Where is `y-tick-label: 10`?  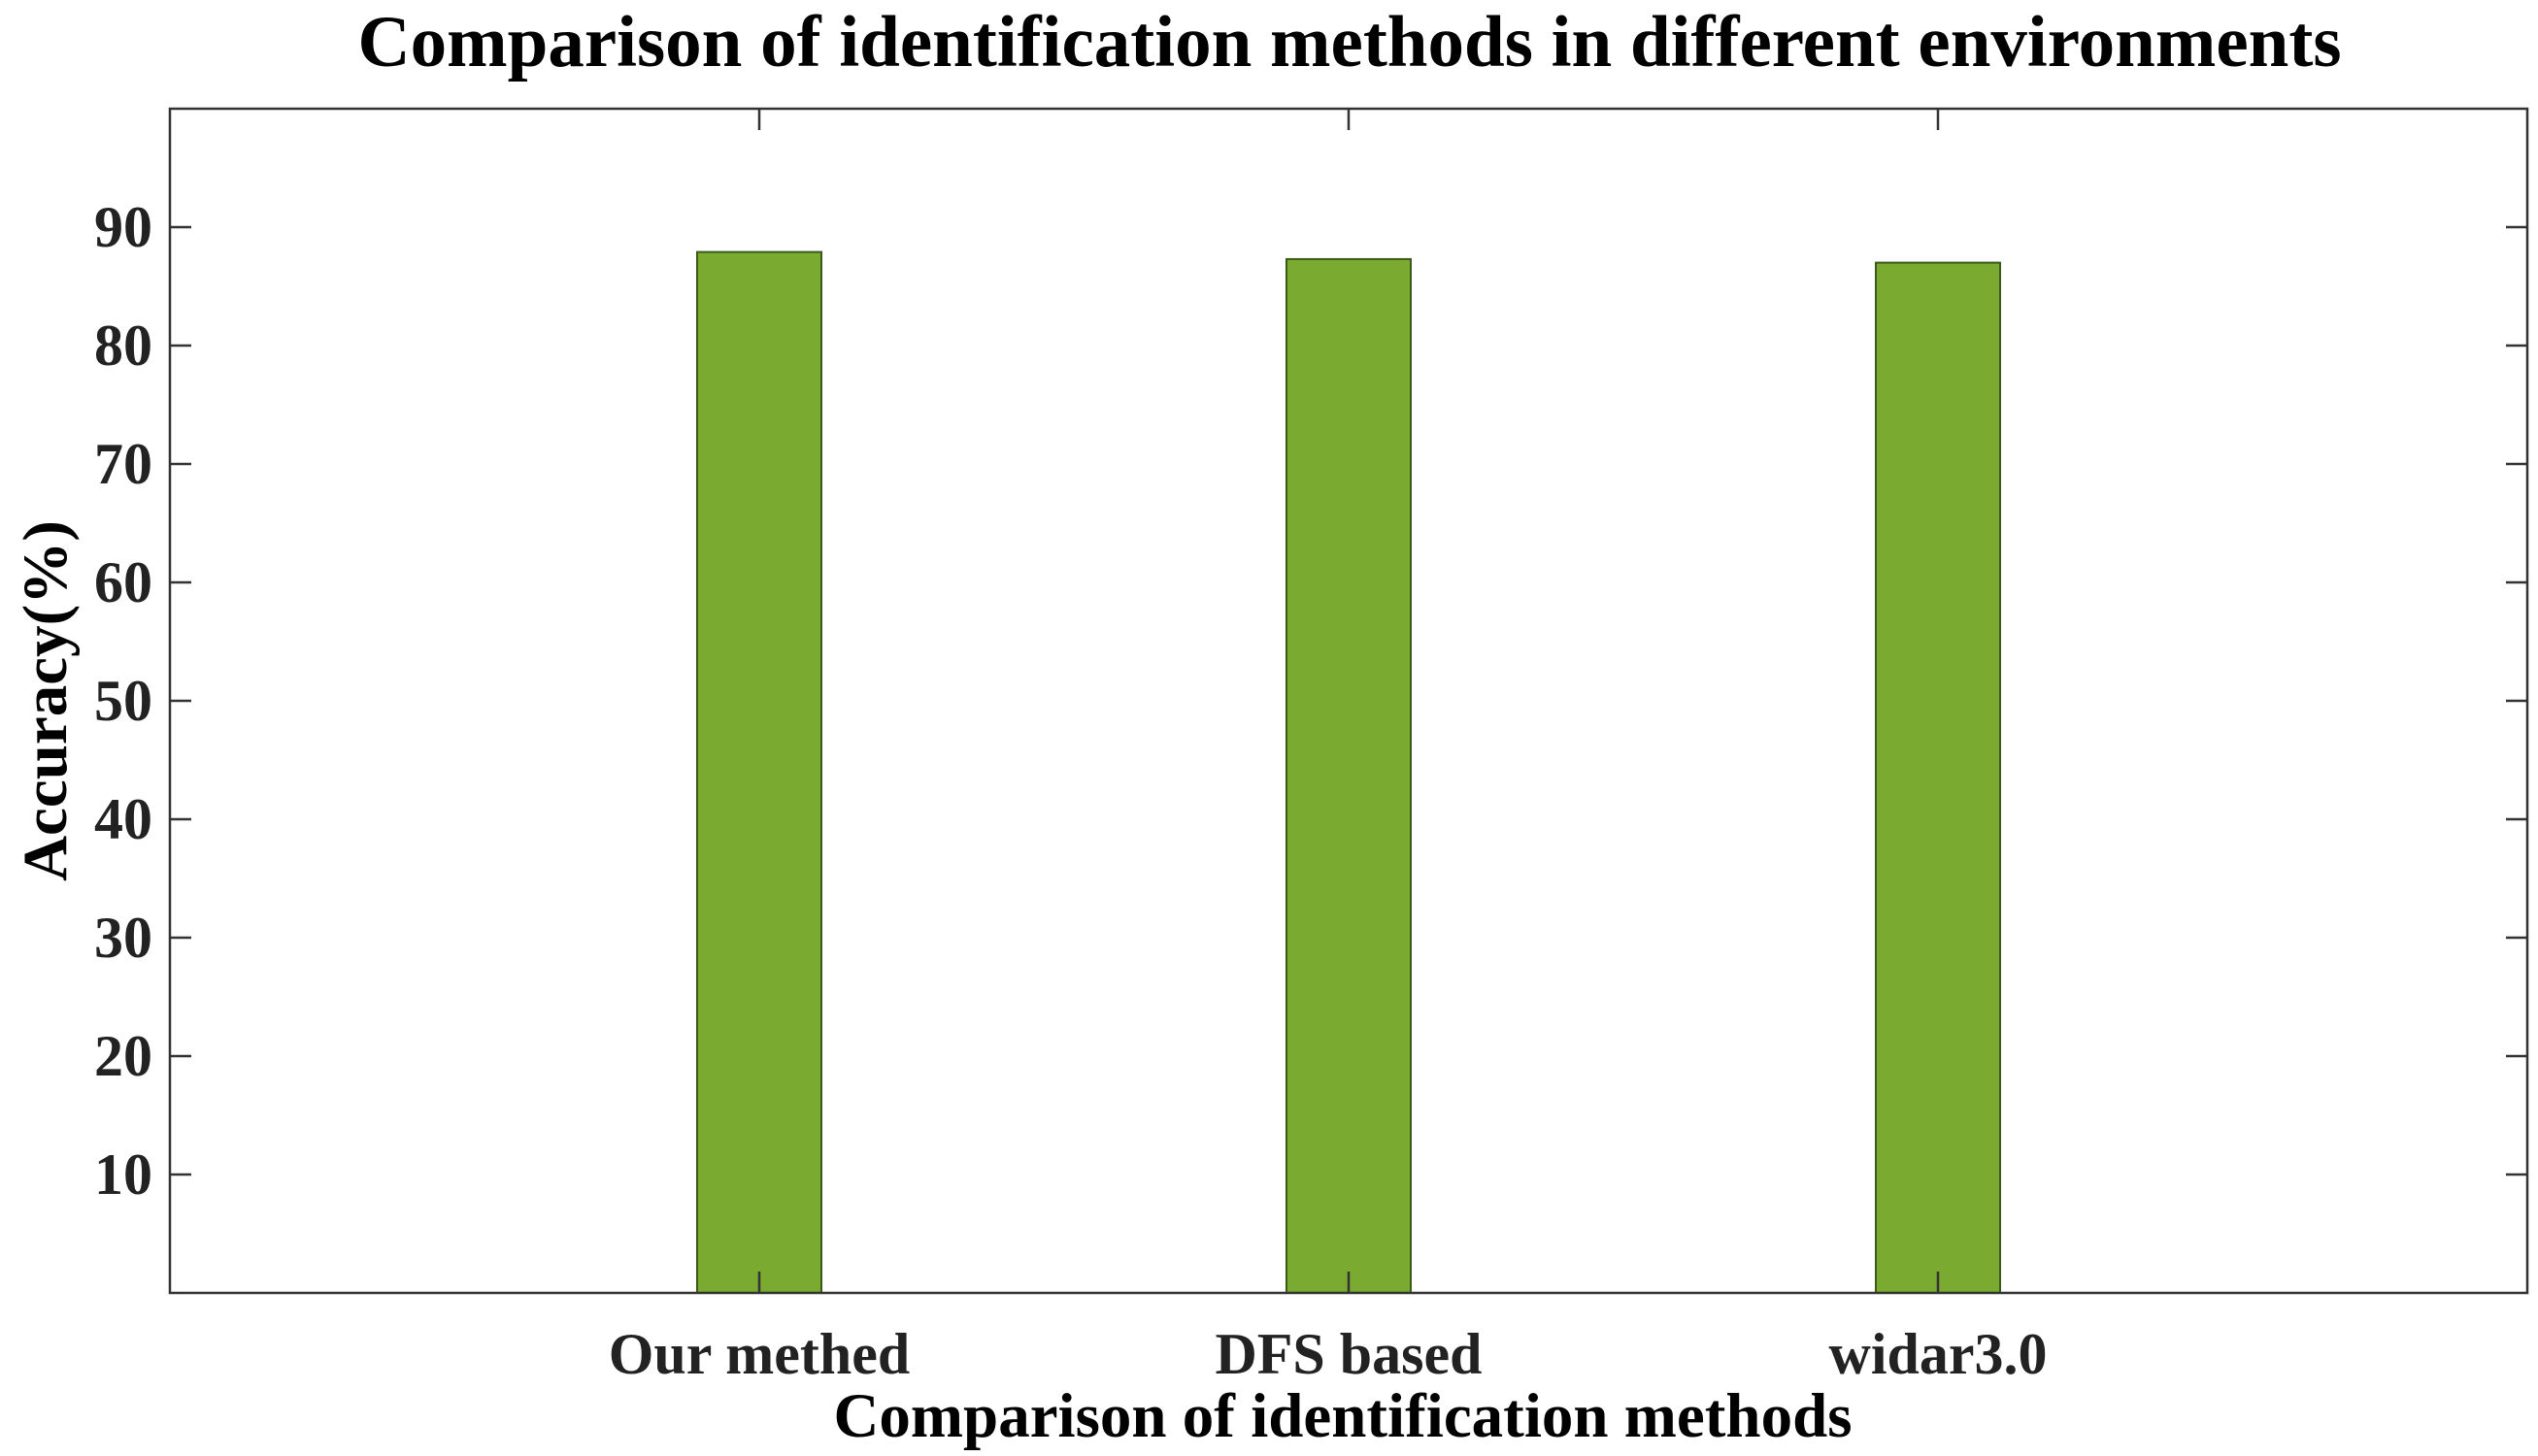
y-tick-label: 10 is located at coordinates (123, 1174).